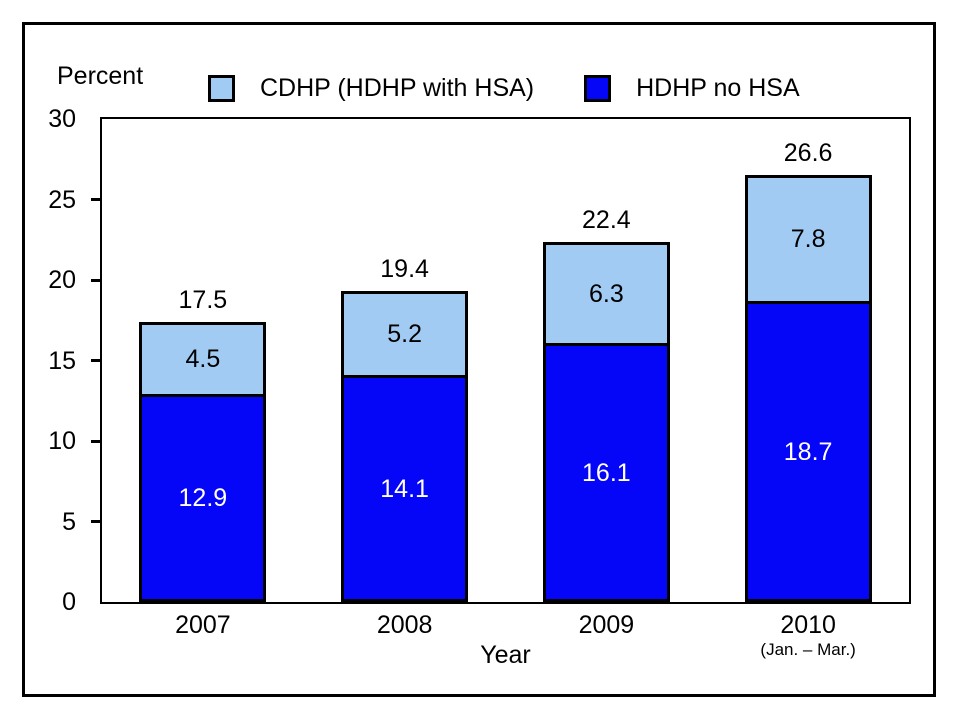 The width and height of the screenshot is (960, 720). I want to click on legend: CDHP (HDHP with HSA) HDHP no HSA, so click(504, 88).